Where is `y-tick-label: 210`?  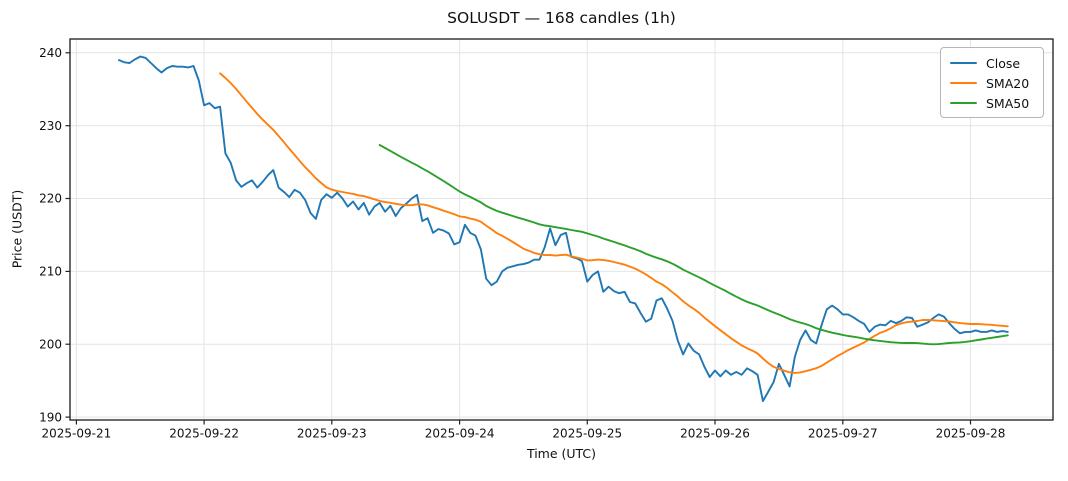 y-tick-label: 210 is located at coordinates (50, 272).